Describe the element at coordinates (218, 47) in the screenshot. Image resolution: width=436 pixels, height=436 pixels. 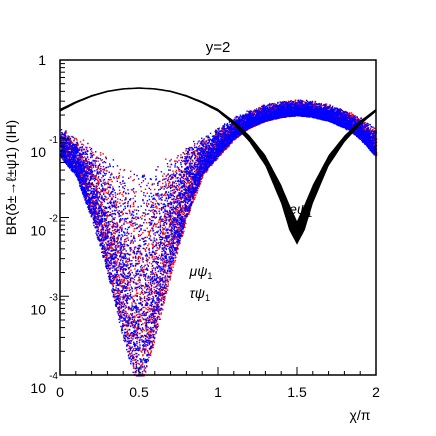
I see `chart-title: y=2` at that location.